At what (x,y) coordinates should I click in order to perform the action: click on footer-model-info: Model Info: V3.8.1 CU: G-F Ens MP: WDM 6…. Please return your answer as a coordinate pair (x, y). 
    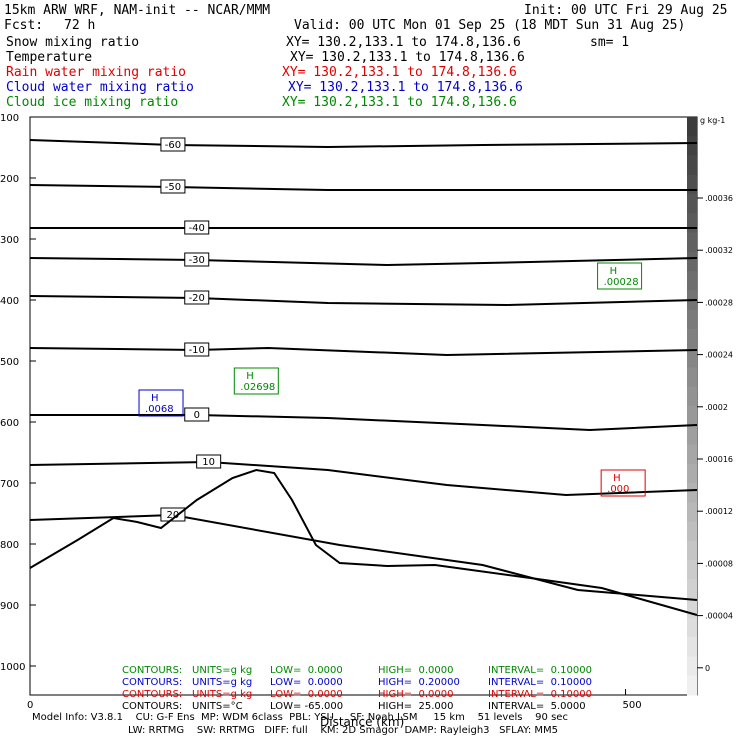
    Looking at the image, I should click on (300, 717).